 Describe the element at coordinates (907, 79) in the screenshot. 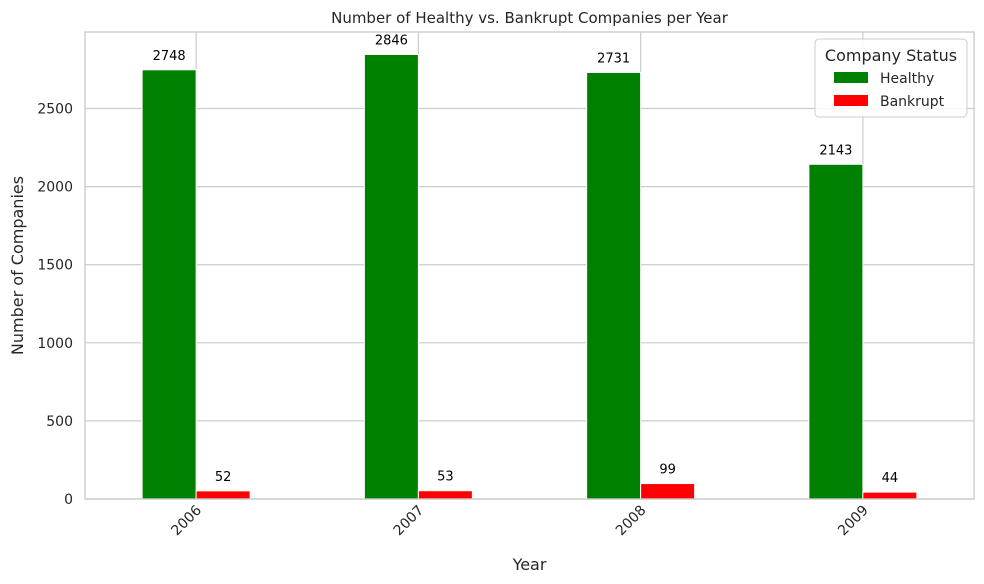

I see `legend-label-healthy: Healthy` at that location.